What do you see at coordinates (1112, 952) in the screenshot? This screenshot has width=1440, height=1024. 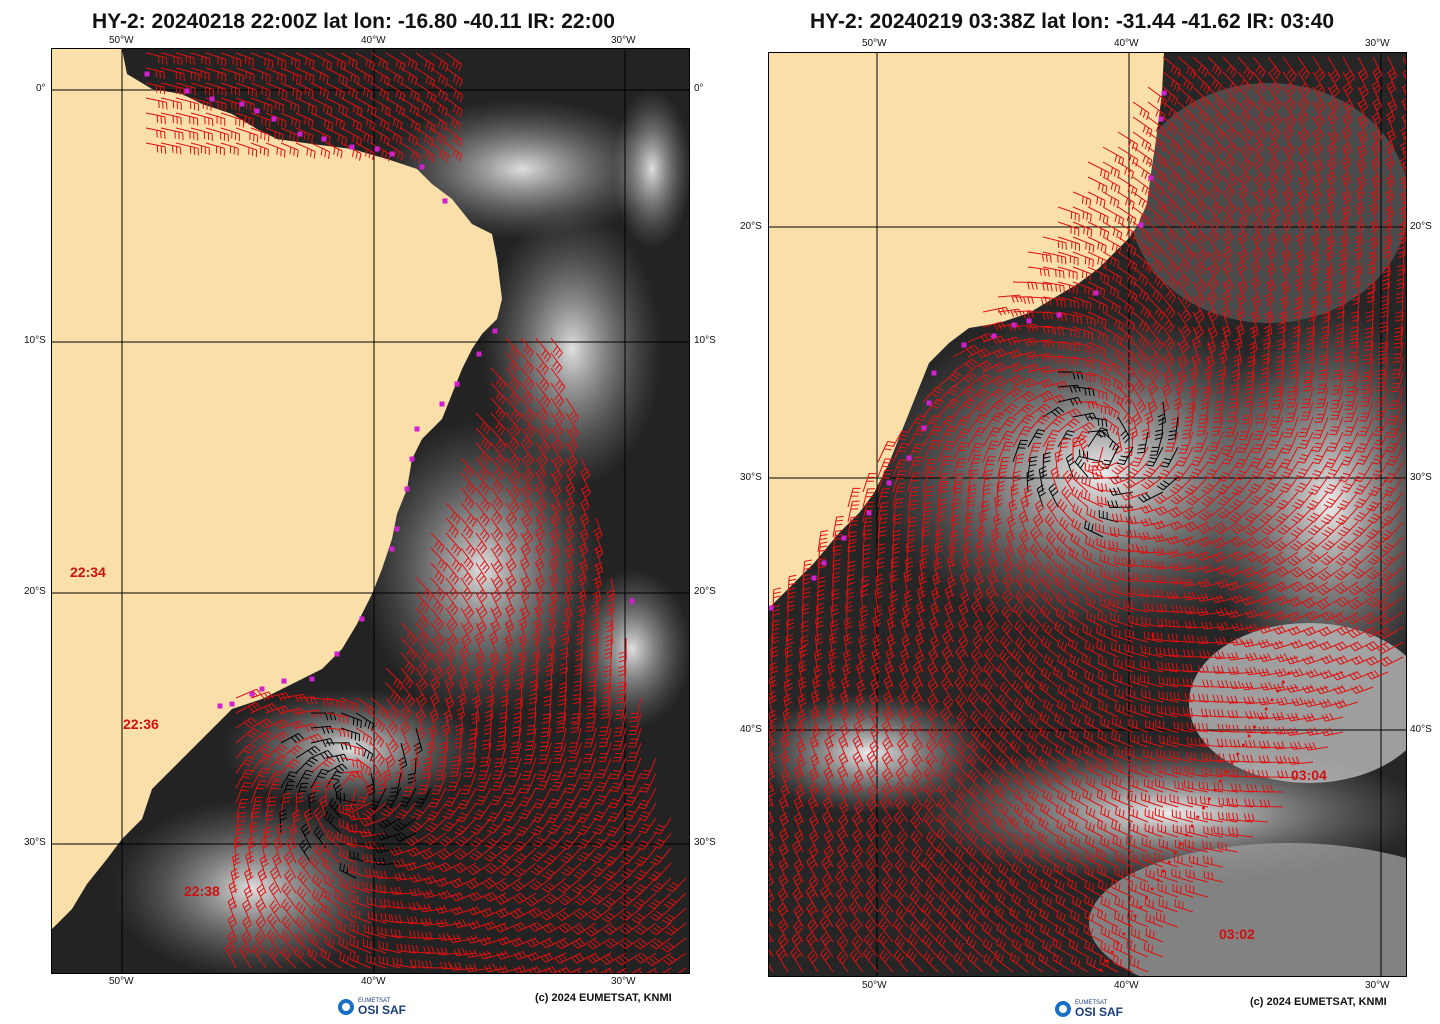 I see `swath-edge-dot` at bounding box center [1112, 952].